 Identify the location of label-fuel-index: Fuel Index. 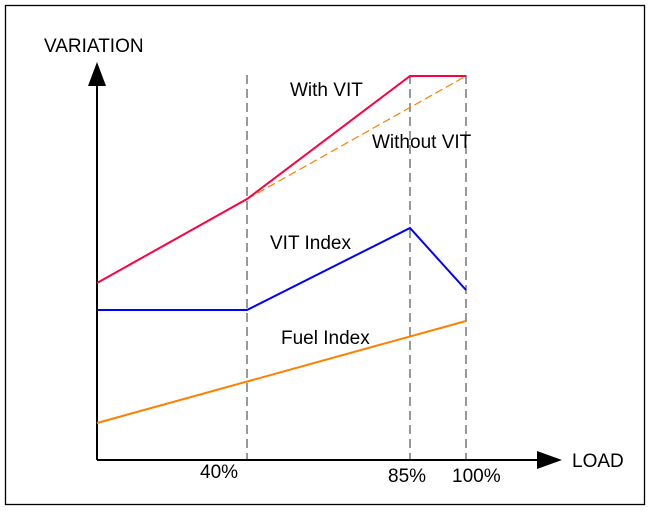
(325, 338).